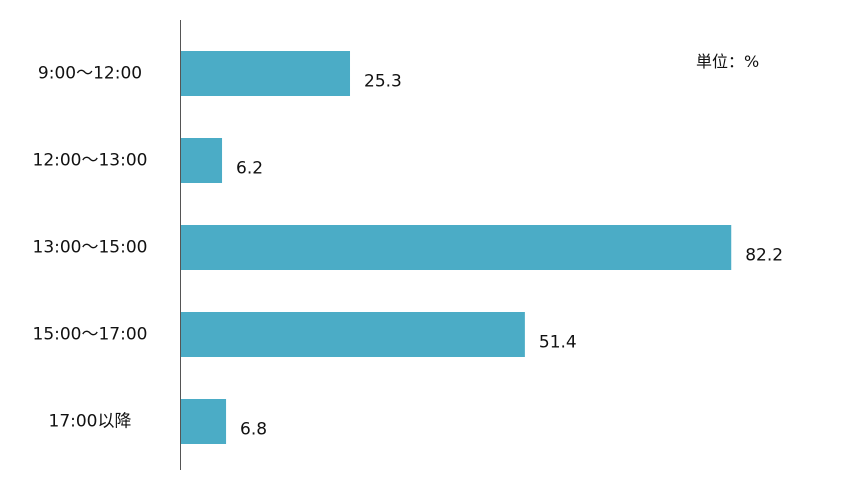  I want to click on category-label-0: 9:00～12:00, so click(90, 74).